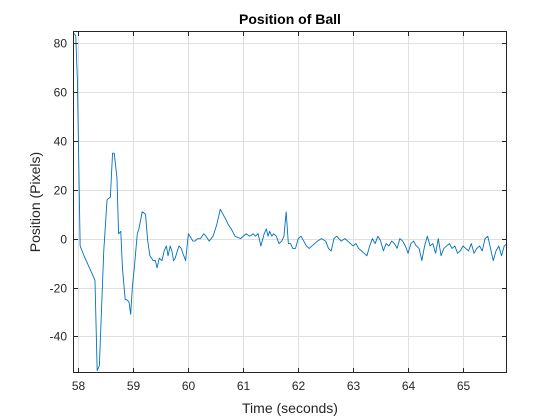 Image resolution: width=560 pixels, height=420 pixels. I want to click on x-tick-label: 58, so click(79, 386).